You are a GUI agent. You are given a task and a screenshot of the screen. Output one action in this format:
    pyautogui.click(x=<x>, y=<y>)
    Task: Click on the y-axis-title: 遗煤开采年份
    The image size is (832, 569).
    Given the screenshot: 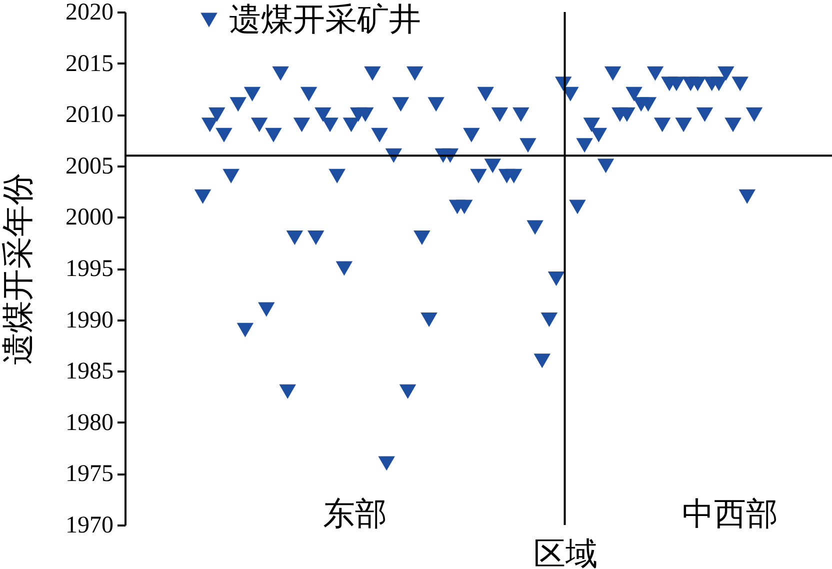 What is the action you would take?
    pyautogui.click(x=18, y=269)
    